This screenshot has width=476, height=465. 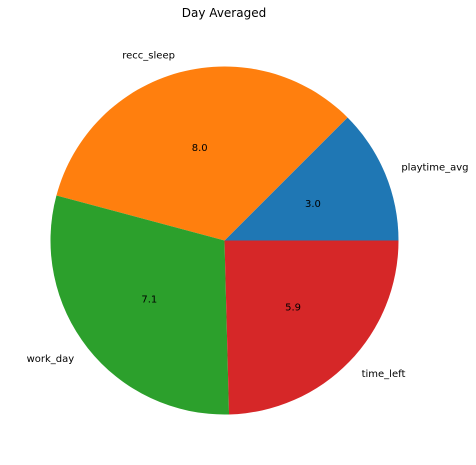 I want to click on value-label-recc-sleep: 8.0, so click(x=200, y=148).